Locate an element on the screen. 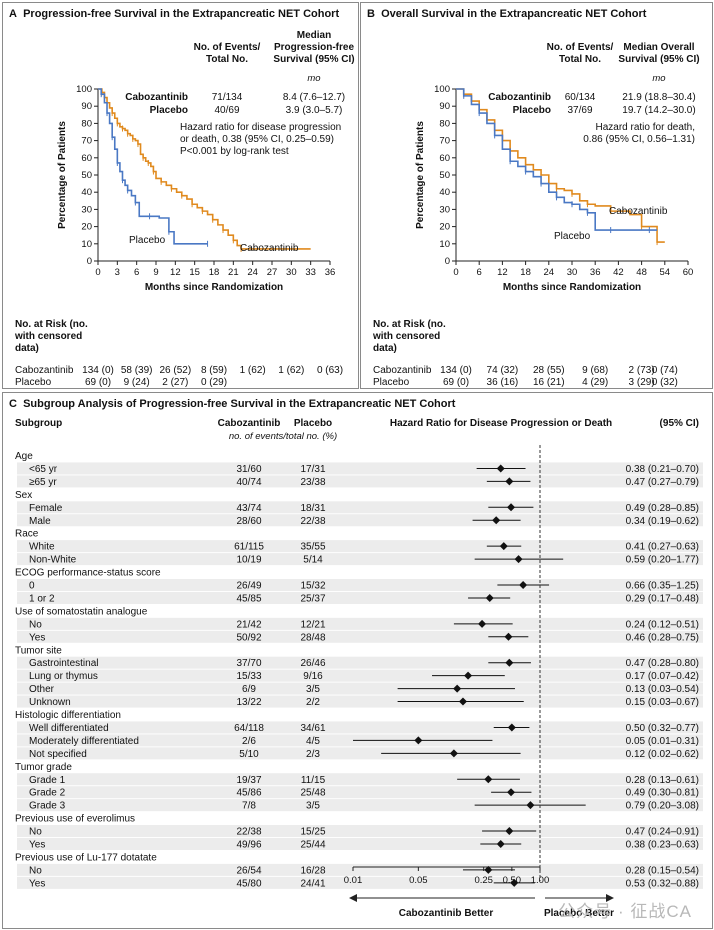 The height and width of the screenshot is (930, 714). row-events: 71/134 is located at coordinates (227, 97).